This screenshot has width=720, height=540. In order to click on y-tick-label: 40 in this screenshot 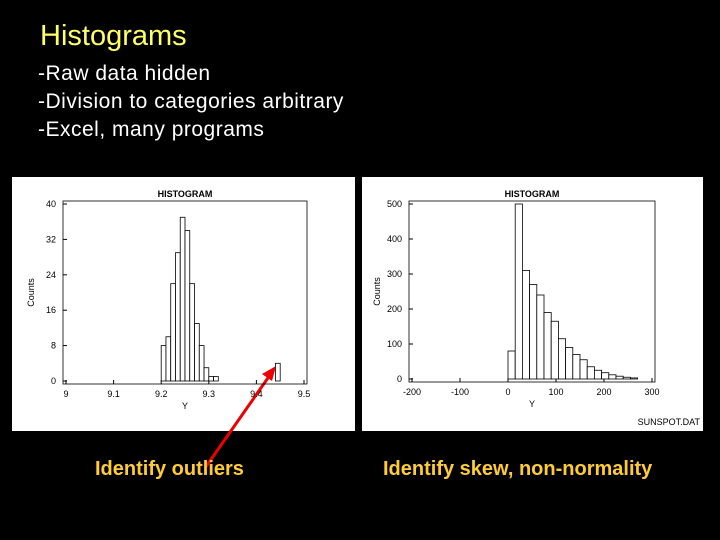, I will do `click(51, 204)`.